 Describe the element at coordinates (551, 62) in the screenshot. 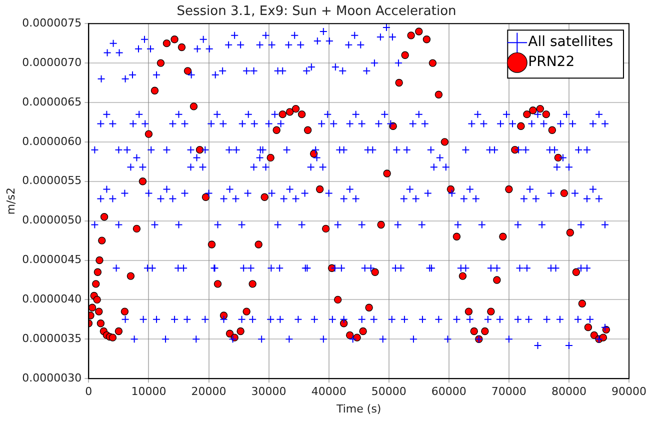

I see `legend-label: PRN22` at that location.